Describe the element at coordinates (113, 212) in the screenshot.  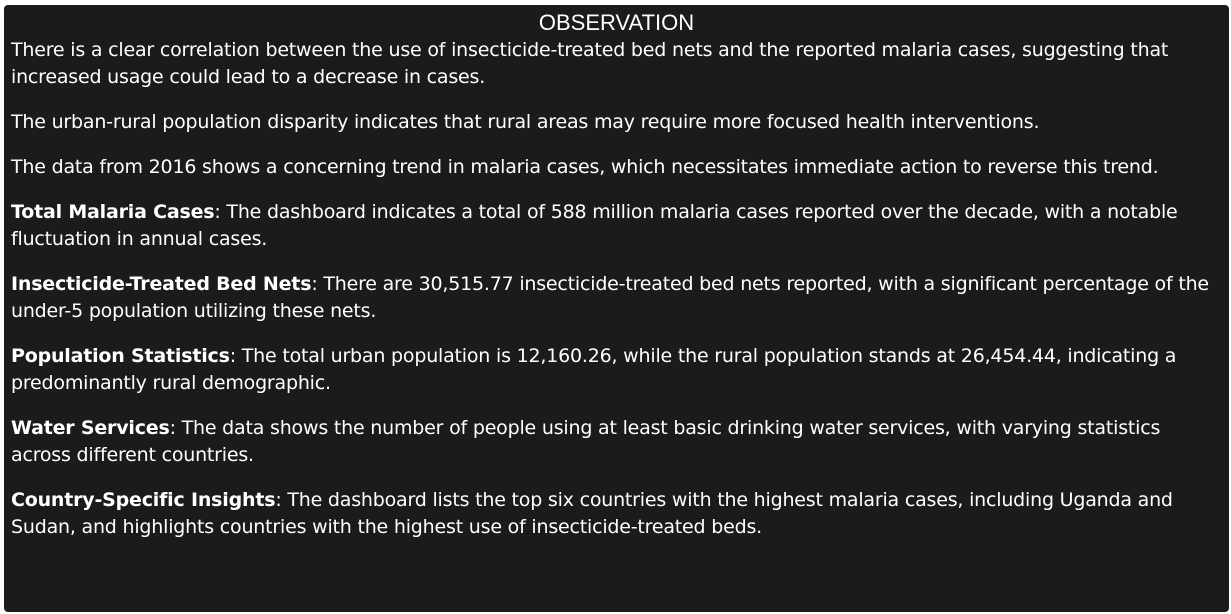
I see `paragraph-heading: Total Malaria Cases` at that location.